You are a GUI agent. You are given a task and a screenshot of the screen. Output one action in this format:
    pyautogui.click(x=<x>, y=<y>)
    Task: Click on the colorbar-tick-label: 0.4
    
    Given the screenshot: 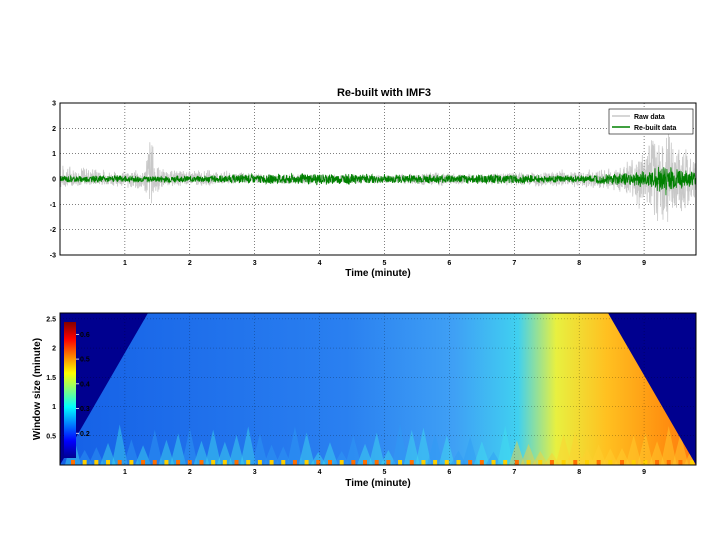 What is the action you would take?
    pyautogui.click(x=85, y=384)
    